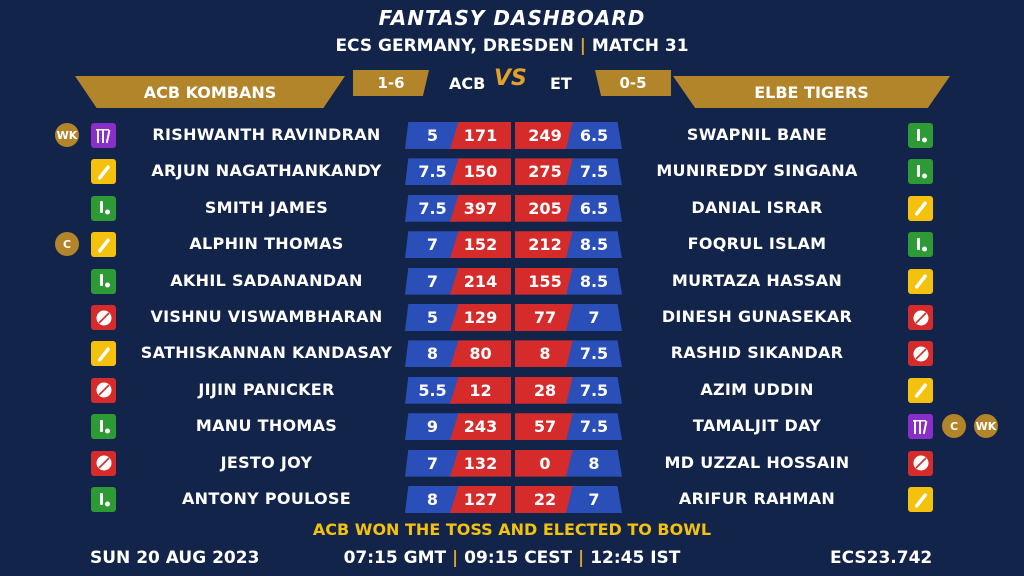  I want to click on player-row: JESTO JOY 7 132 0 8 MD UZZAL HOSSAIN, so click(512, 463).